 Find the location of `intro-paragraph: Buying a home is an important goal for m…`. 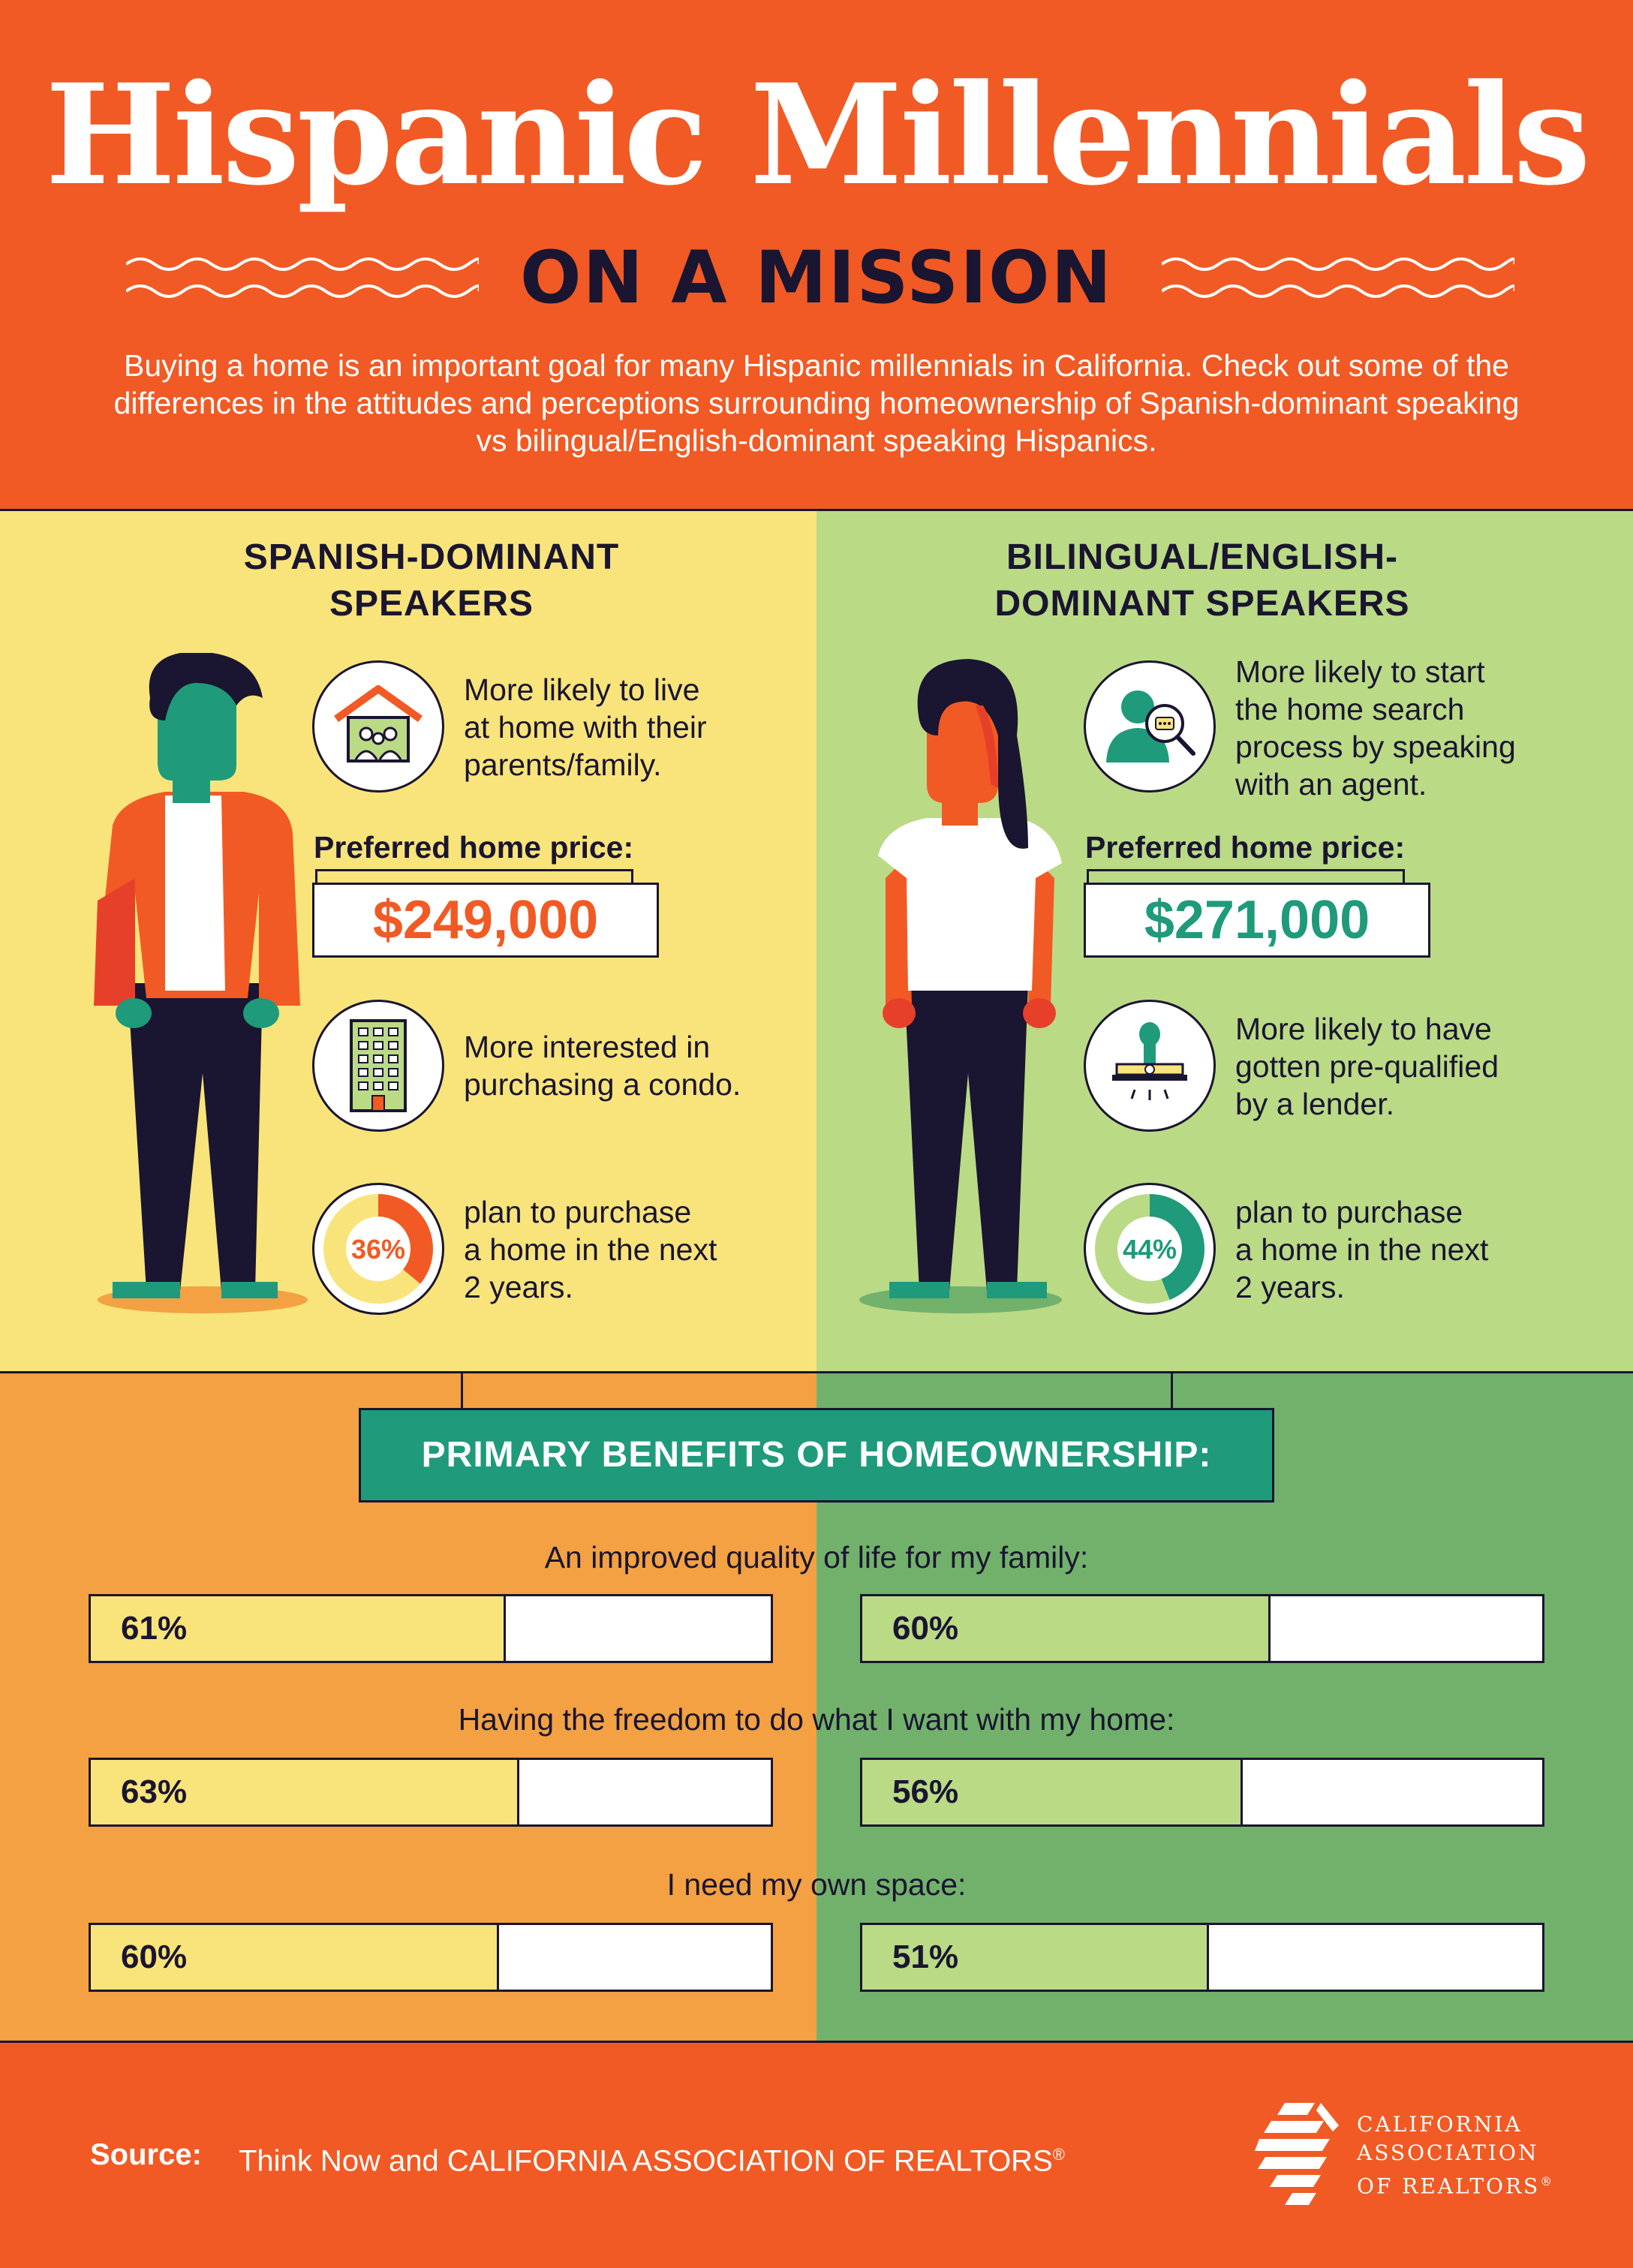

intro-paragraph: Buying a home is an important goal for m… is located at coordinates (816, 403).